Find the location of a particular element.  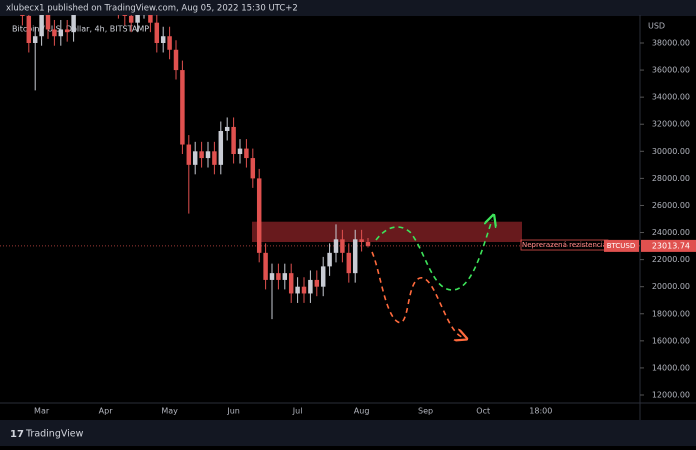

y-tick-label: 22000.00 is located at coordinates (671, 259).